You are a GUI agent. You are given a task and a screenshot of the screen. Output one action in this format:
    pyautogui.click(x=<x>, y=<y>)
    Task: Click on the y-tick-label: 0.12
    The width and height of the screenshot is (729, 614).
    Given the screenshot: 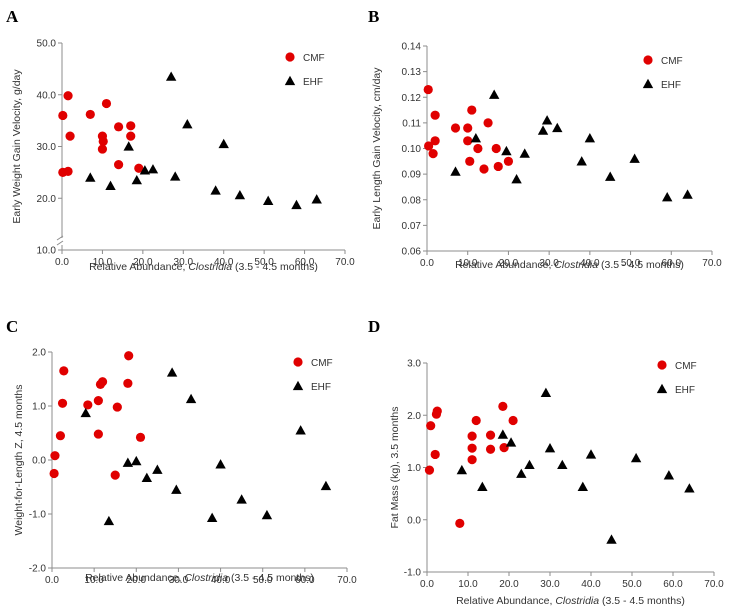 What is the action you would take?
    pyautogui.click(x=412, y=98)
    